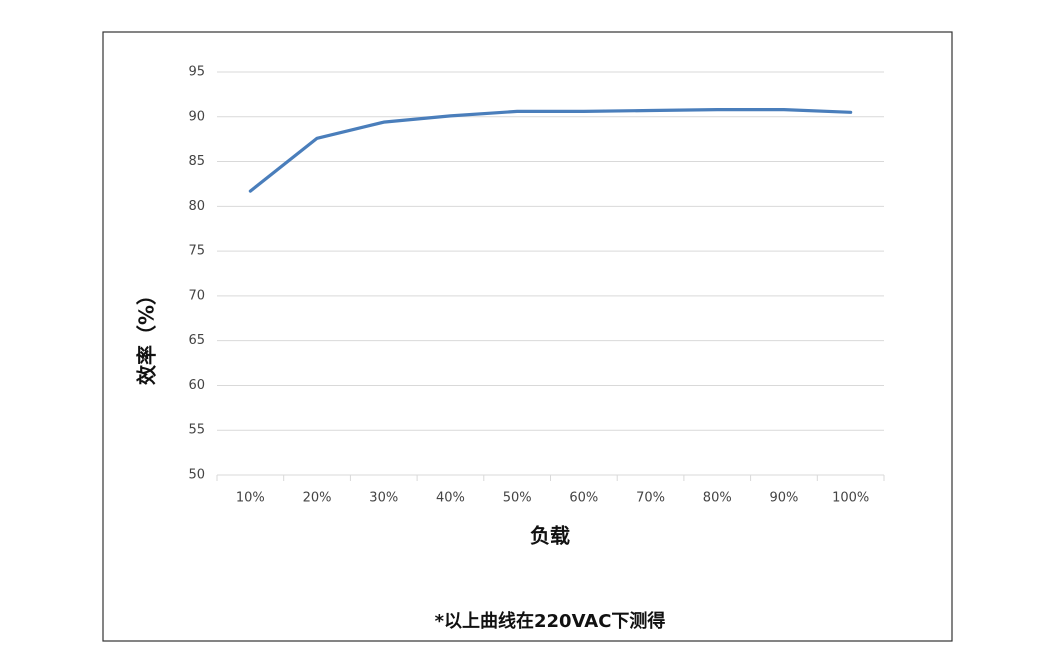  I want to click on x-tick-label: 30%, so click(383, 498).